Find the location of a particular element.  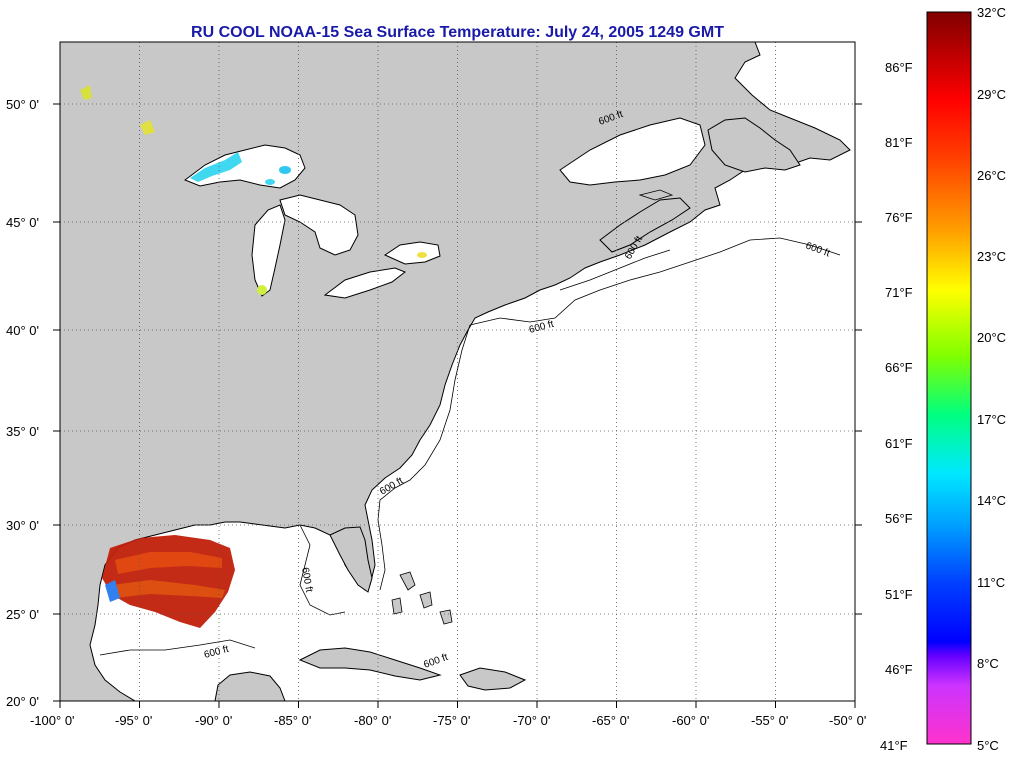

fahrenheit-label: 71°F is located at coordinates (899, 292).